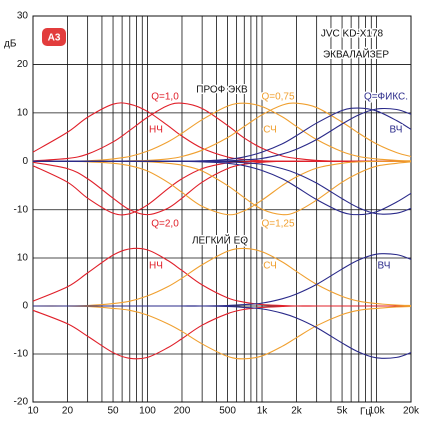  What do you see at coordinates (68, 411) in the screenshot?
I see `x-tick-label: 20` at bounding box center [68, 411].